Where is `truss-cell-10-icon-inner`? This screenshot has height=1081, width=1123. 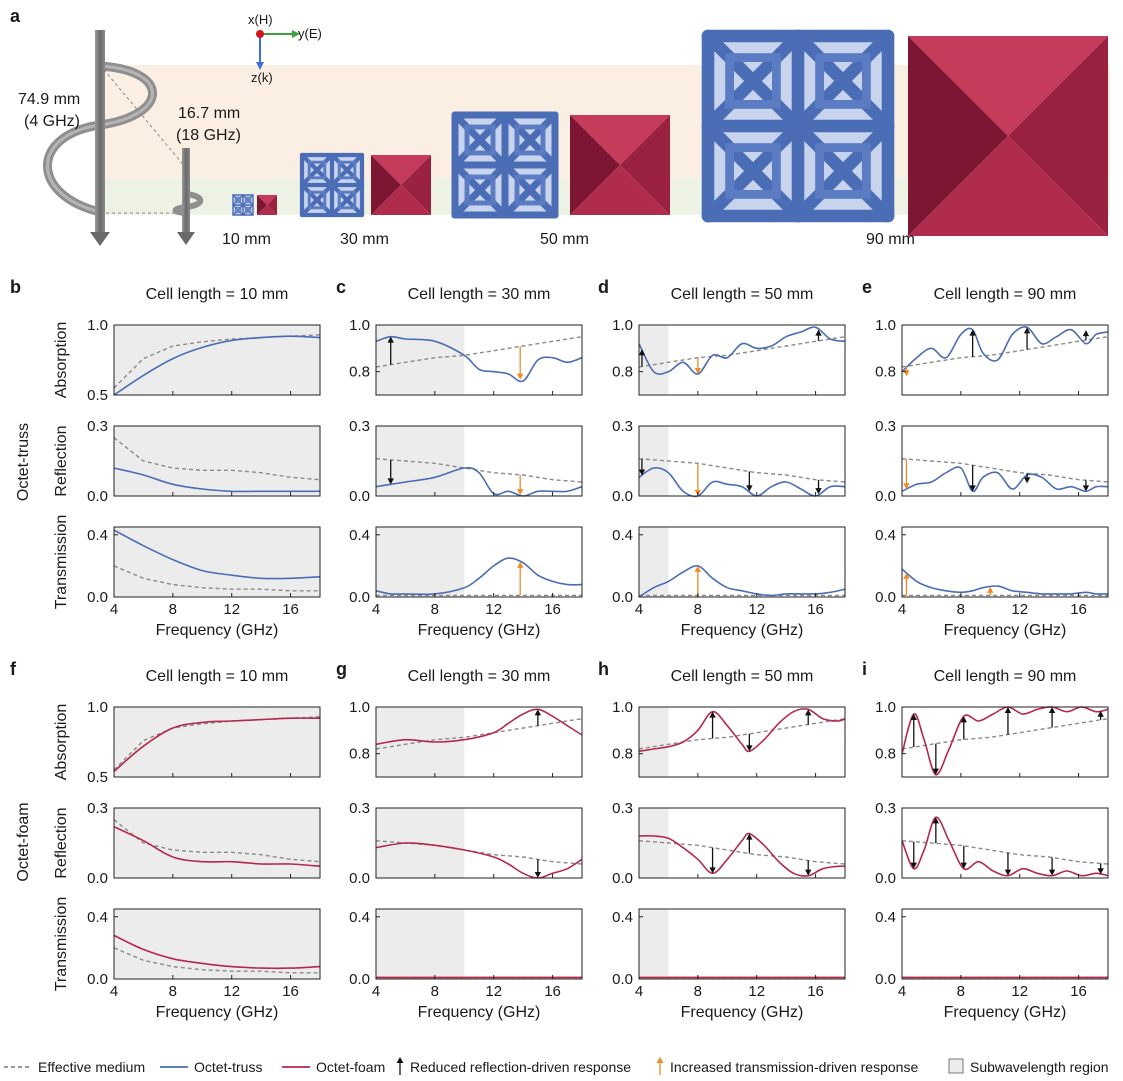 truss-cell-10-icon-inner is located at coordinates (248, 210).